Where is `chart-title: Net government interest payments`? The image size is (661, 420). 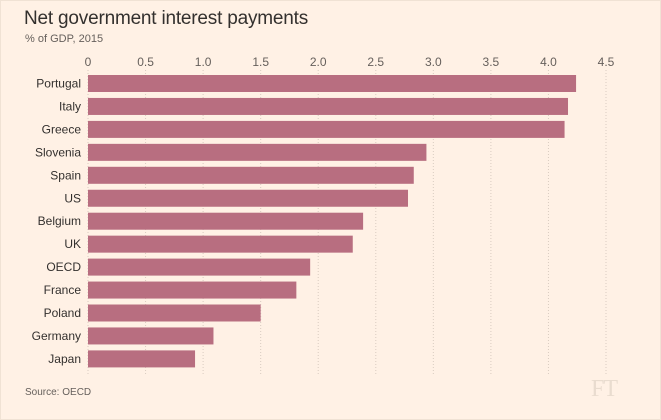 chart-title: Net government interest payments is located at coordinates (166, 18).